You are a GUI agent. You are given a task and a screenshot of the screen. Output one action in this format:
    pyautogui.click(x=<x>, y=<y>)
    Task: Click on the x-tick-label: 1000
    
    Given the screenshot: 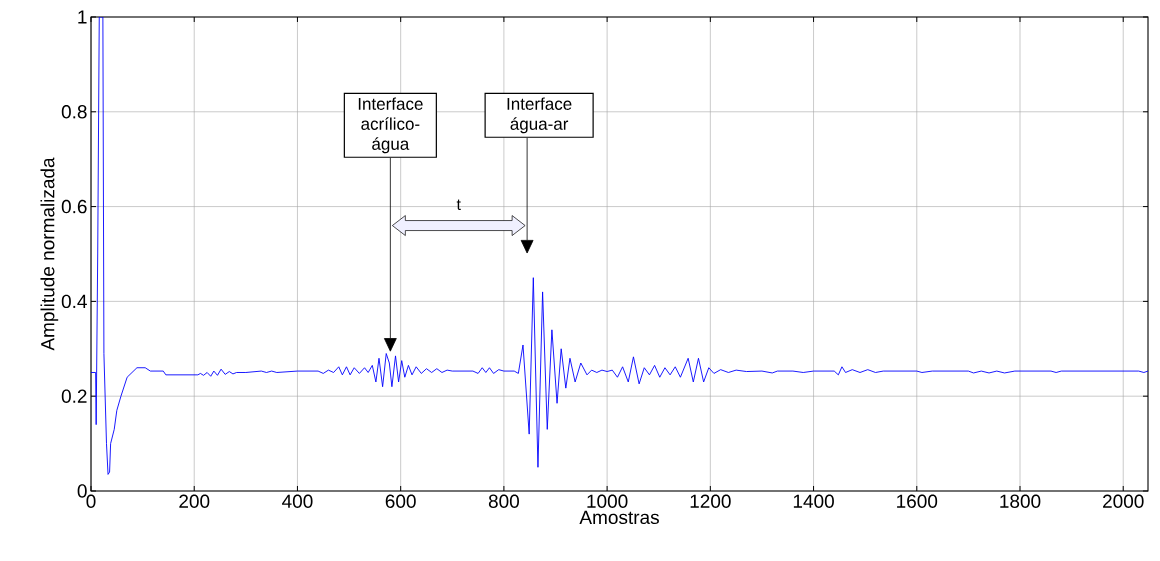 What is the action you would take?
    pyautogui.click(x=607, y=501)
    